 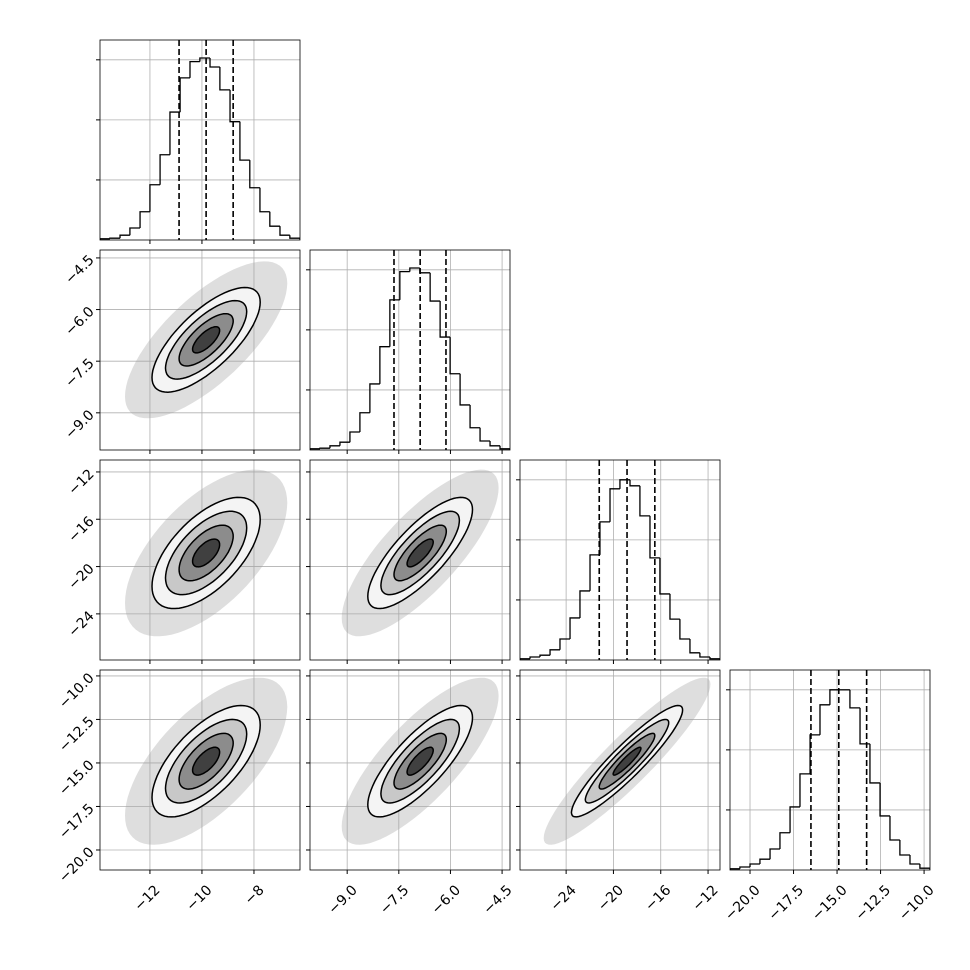 I want to click on x-tick-label: −17.5, so click(x=786, y=903).